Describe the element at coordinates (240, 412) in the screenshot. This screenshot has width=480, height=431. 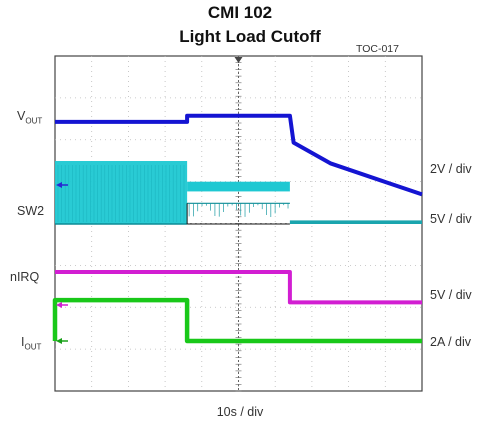
I see `x-axis-label: 10s / div` at that location.